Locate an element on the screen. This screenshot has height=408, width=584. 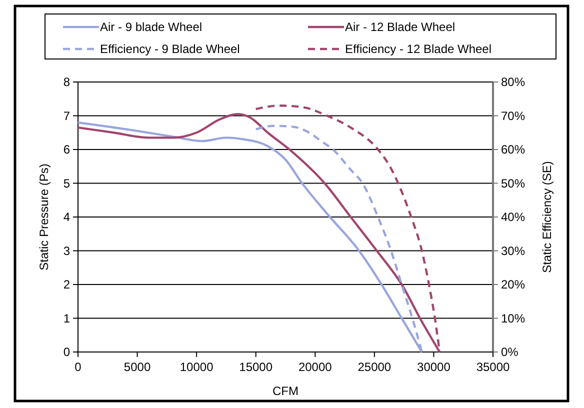
y2-tick-label: 0% is located at coordinates (510, 352).